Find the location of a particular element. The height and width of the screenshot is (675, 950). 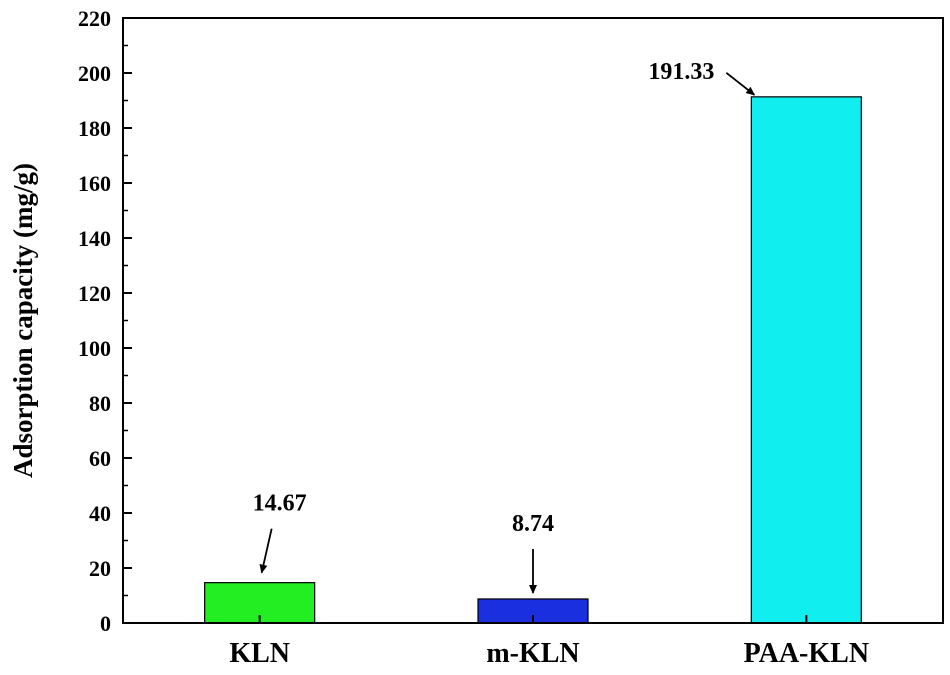

y-axis-ticks: 0 20 40 60 80 100 120 140 160 180 200 220 is located at coordinates (105, 321).